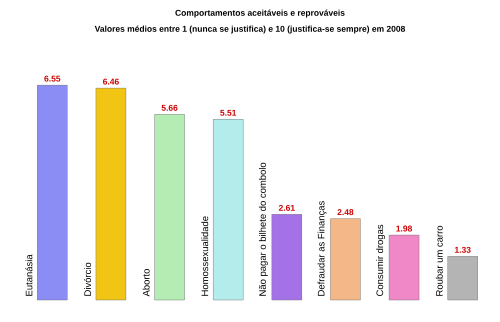 Image resolution: width=500 pixels, height=322 pixels. Describe the element at coordinates (345, 212) in the screenshot. I see `data-label: 2.48` at that location.